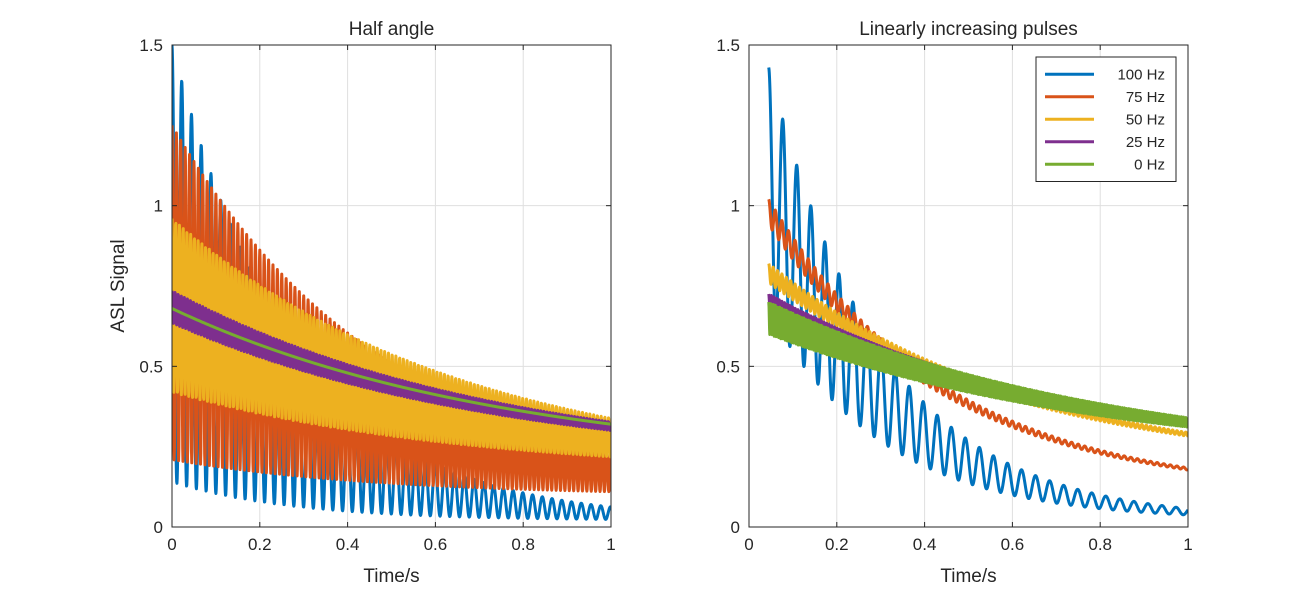 This screenshot has height=592, width=1314. I want to click on y-axis-label: ASL Signal, so click(118, 285).